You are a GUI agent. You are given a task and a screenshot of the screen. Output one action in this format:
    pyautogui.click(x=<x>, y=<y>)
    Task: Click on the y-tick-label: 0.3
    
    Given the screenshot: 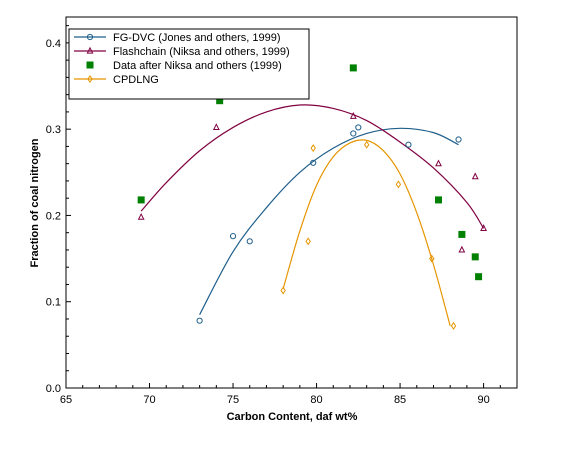 What is the action you would take?
    pyautogui.click(x=53, y=130)
    